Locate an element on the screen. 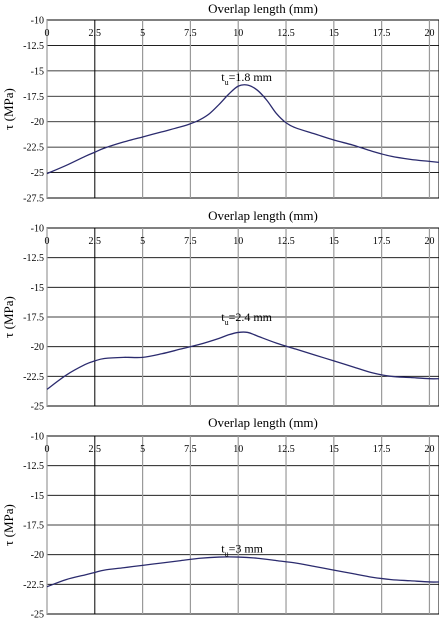 Image resolution: width=439 pixels, height=624 pixels. thickness-annotation: tu=2.4 mm is located at coordinates (246, 318).